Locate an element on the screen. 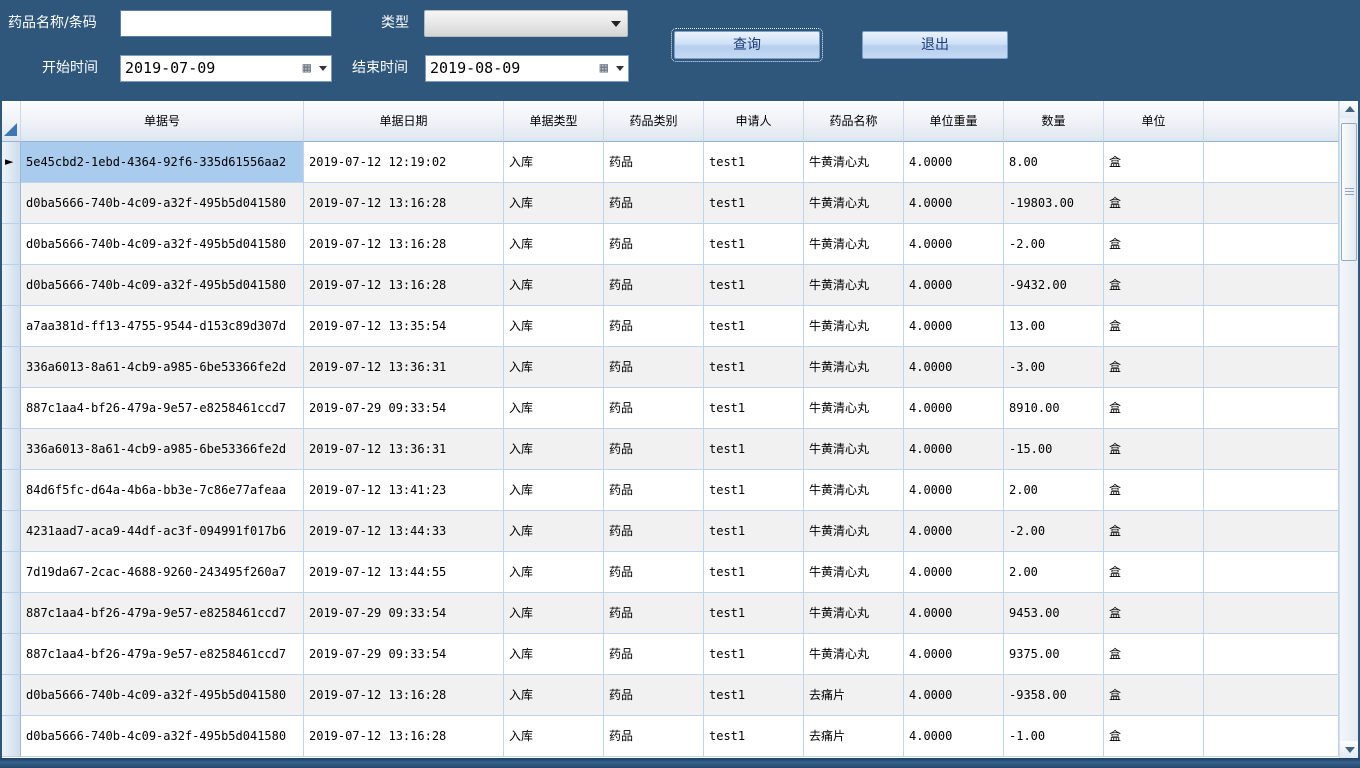 The image size is (1360, 768). grid-cell: -9432.00 is located at coordinates (1054, 285).